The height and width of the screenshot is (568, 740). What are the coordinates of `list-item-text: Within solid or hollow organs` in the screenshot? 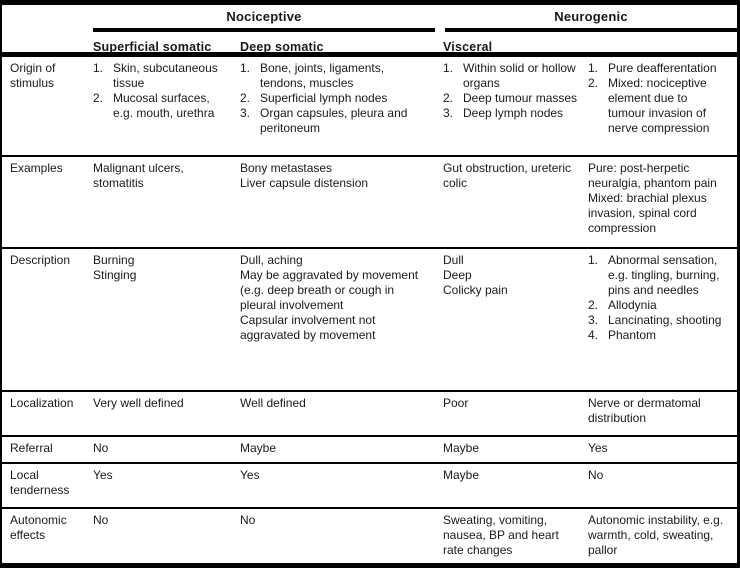 It's located at (519, 75).